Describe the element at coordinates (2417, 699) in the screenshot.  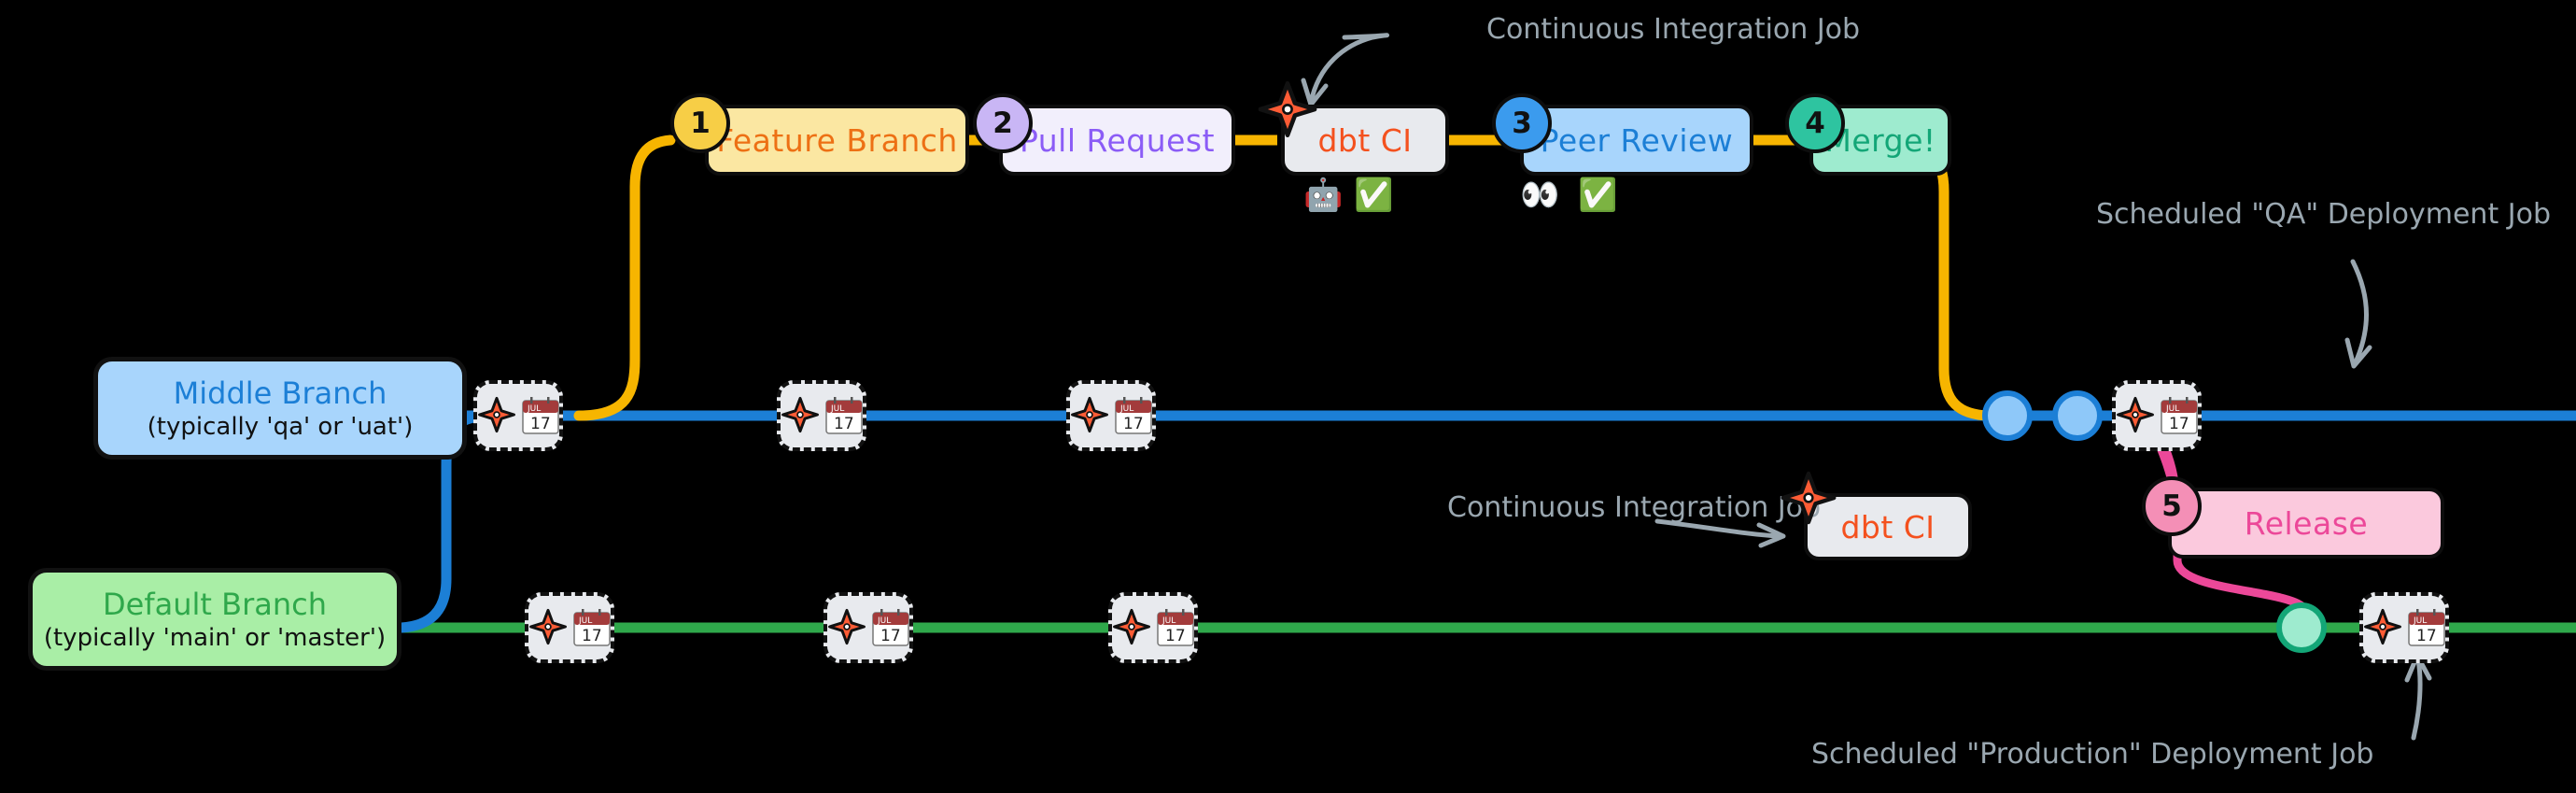
I see `prod-deploy-arrow` at that location.